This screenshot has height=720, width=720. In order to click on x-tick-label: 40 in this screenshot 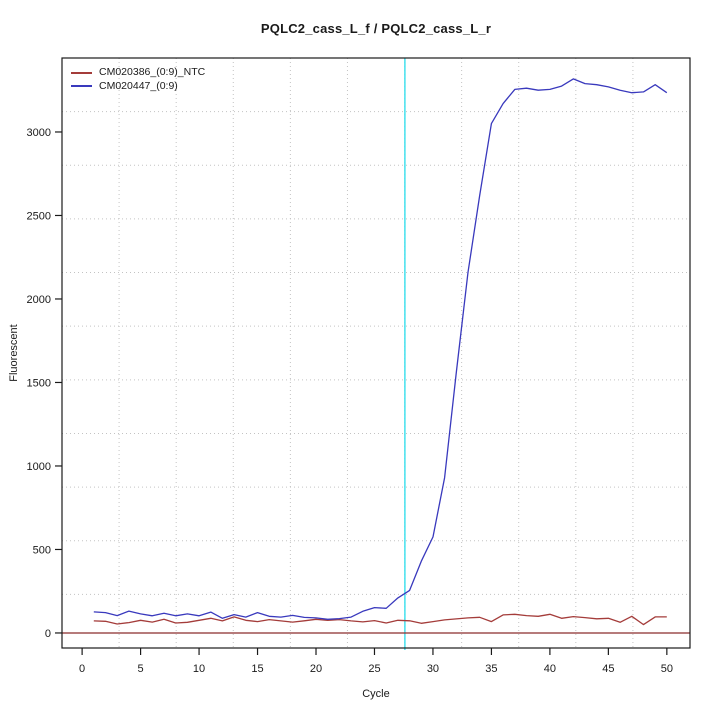, I will do `click(550, 669)`.